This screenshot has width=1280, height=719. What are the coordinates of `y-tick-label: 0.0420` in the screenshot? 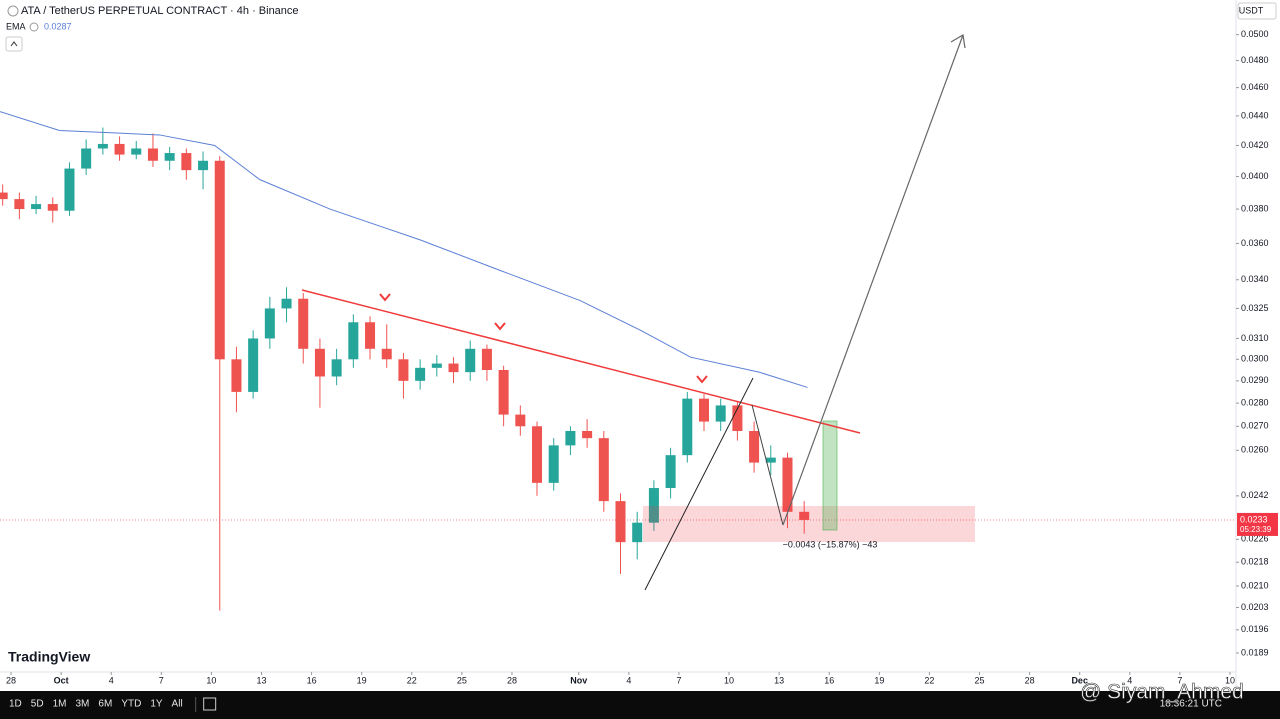 It's located at (1255, 145).